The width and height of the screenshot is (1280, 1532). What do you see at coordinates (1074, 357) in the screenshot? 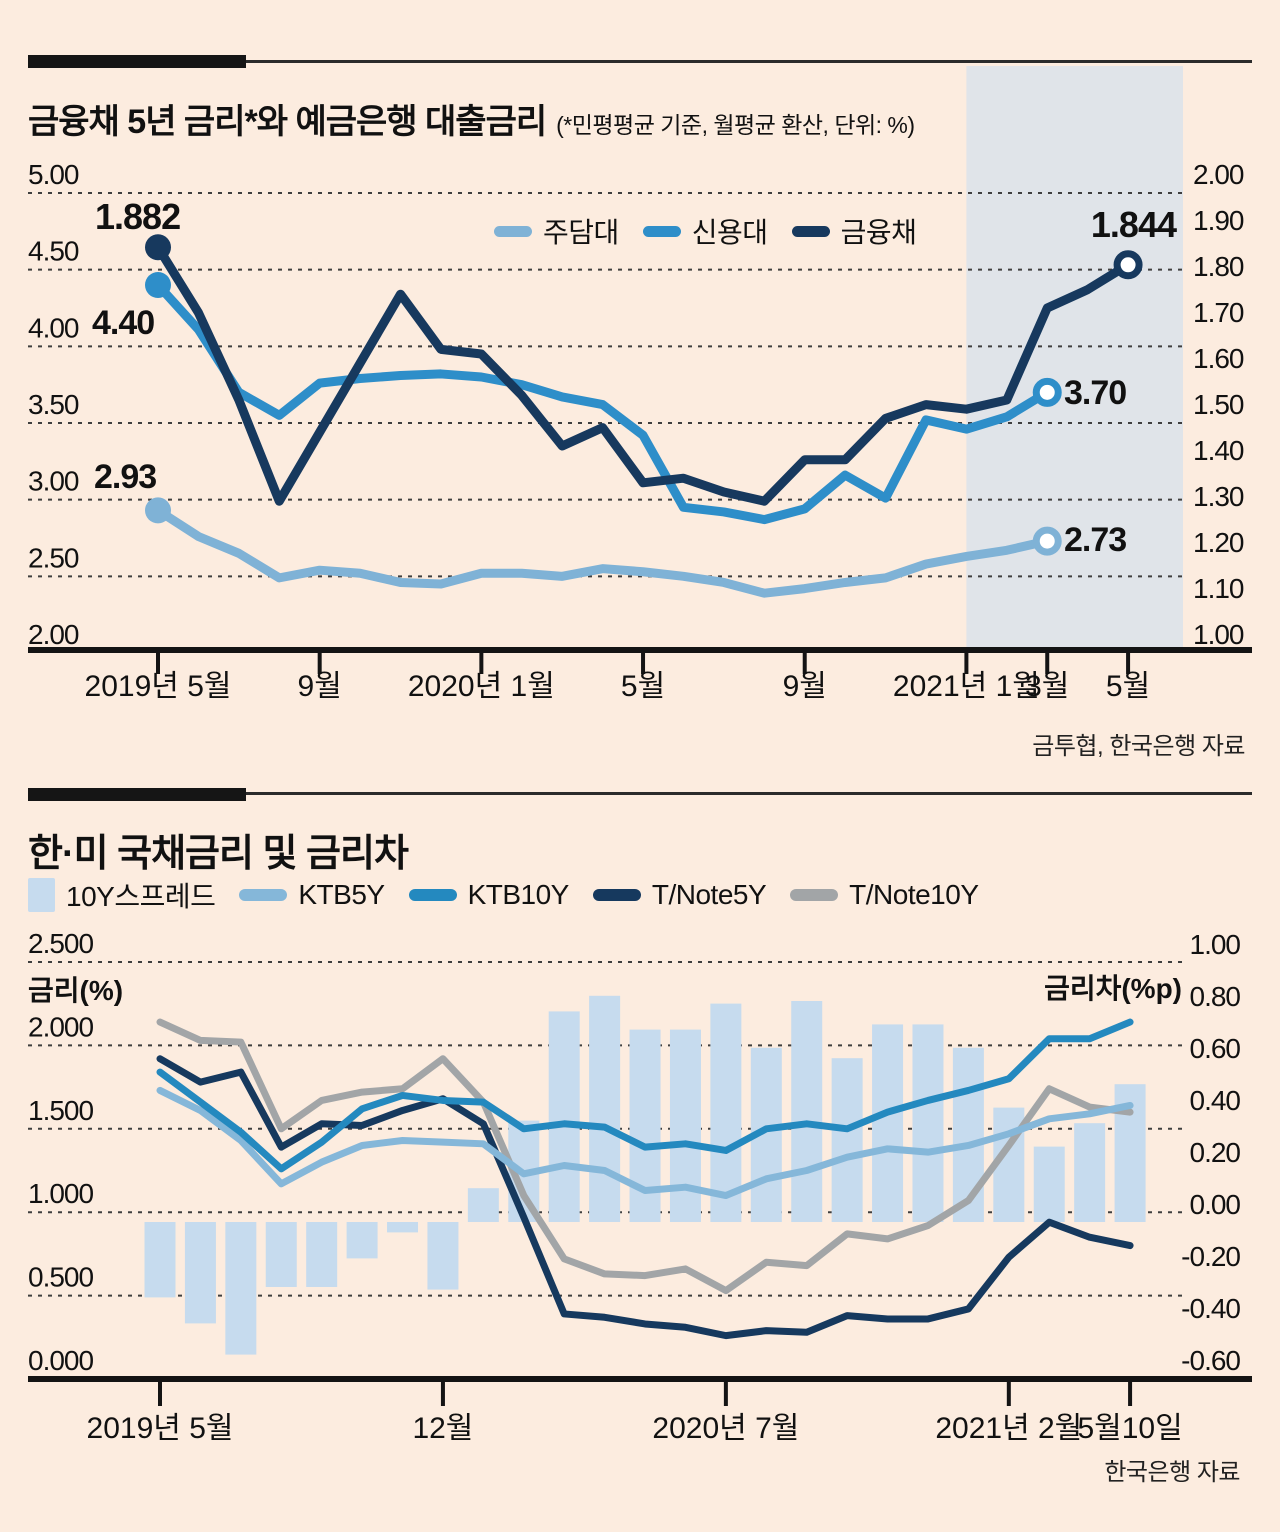
I see `highlight-band-2021` at bounding box center [1074, 357].